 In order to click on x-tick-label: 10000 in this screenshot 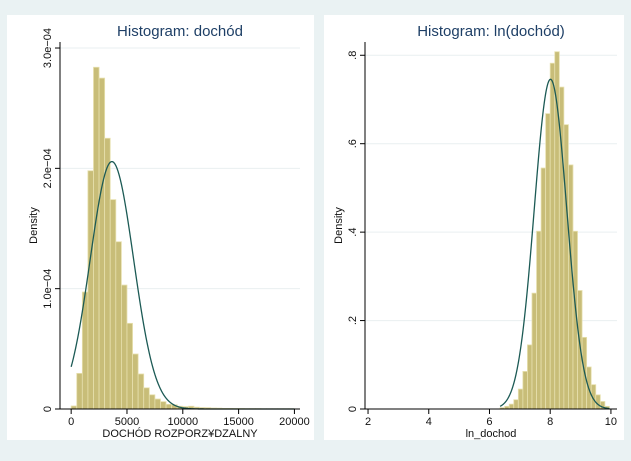, I will do `click(182, 422)`.